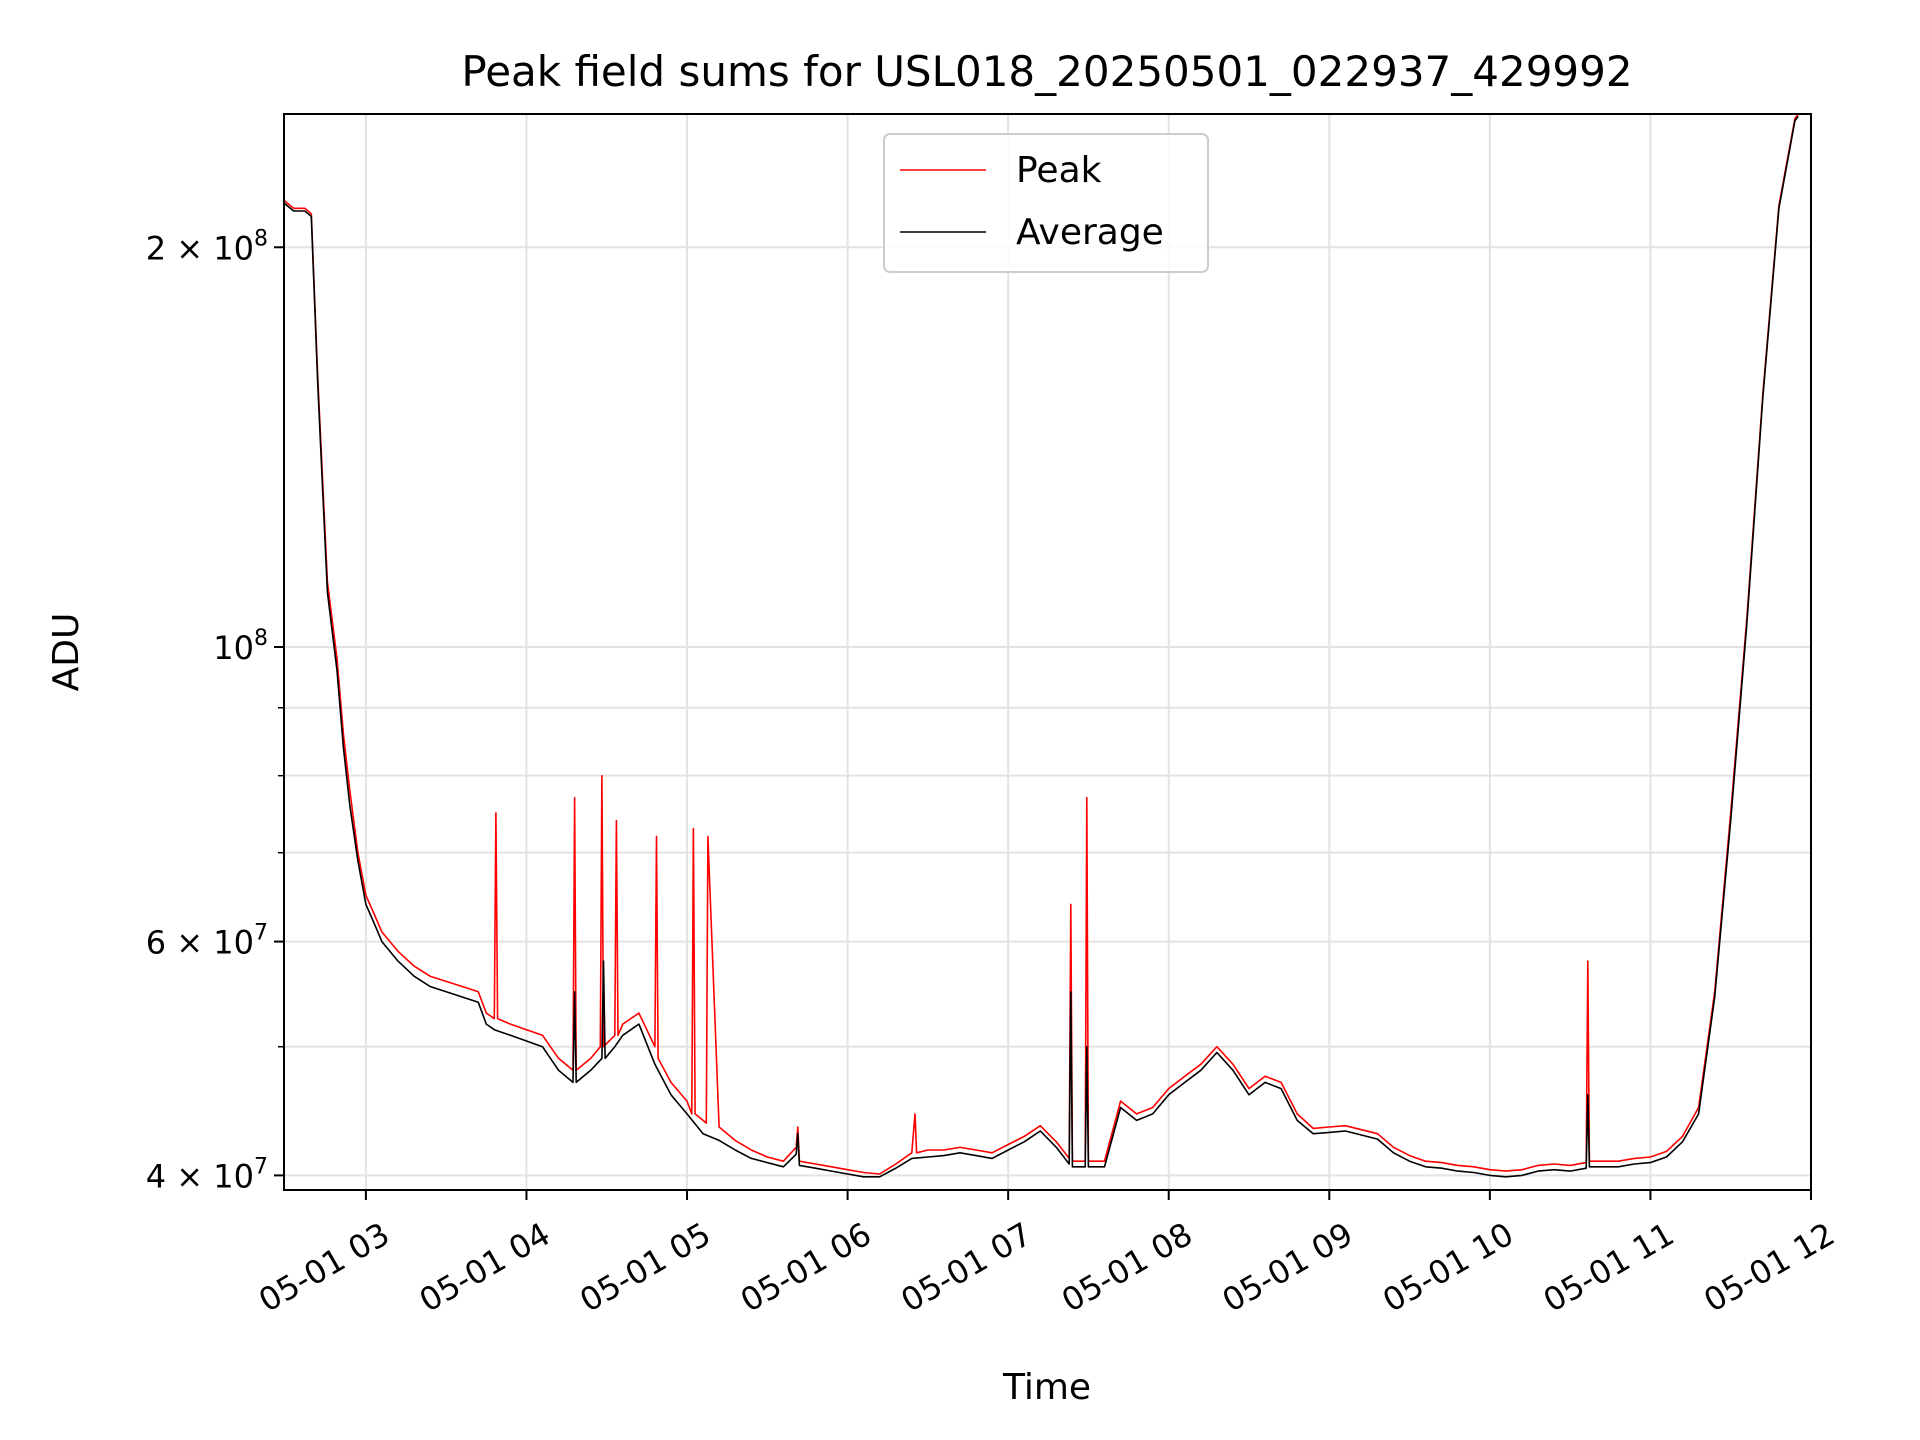 The height and width of the screenshot is (1440, 1920). I want to click on y-tick-label: 108, so click(240, 646).